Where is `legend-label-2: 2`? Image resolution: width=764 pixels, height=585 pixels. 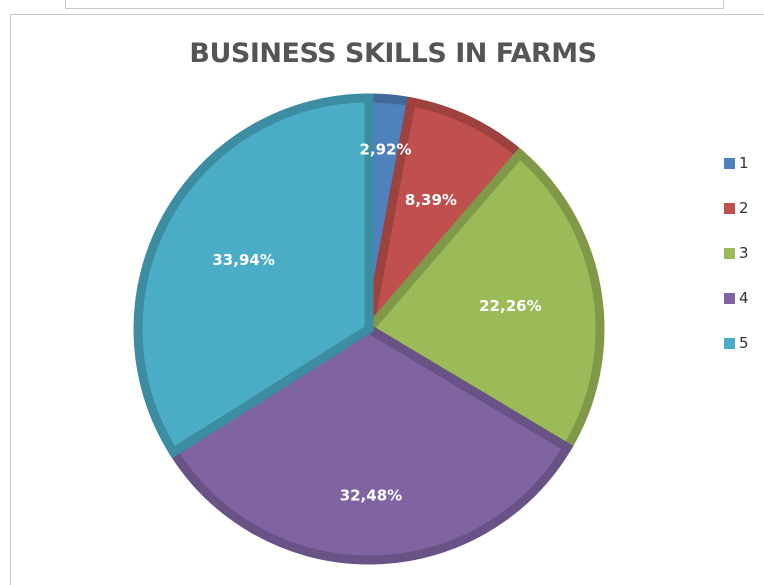
legend-label-2: 2 is located at coordinates (744, 208).